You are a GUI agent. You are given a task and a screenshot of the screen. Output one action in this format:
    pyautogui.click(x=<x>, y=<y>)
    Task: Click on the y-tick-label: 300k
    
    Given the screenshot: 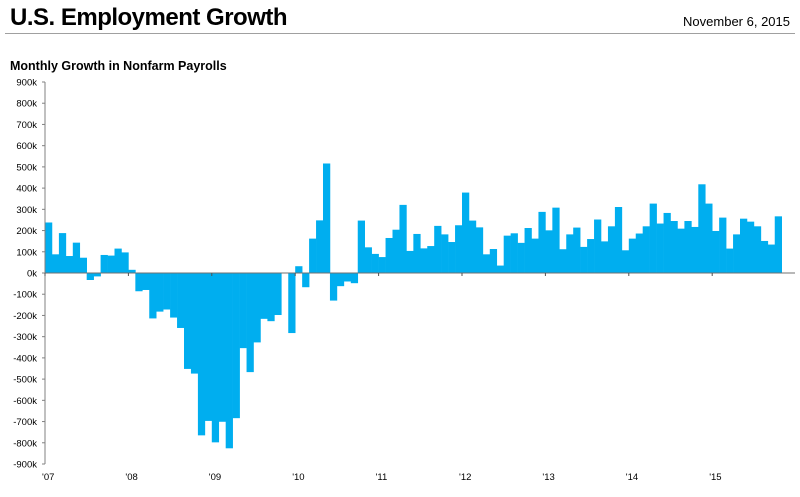 What is the action you would take?
    pyautogui.click(x=26, y=210)
    